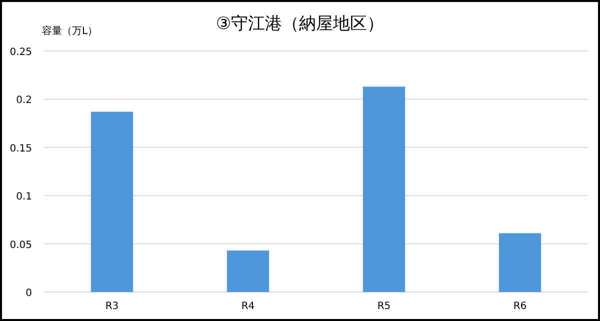 The width and height of the screenshot is (600, 321). I want to click on y-tick-label: 0.05, so click(21, 245).